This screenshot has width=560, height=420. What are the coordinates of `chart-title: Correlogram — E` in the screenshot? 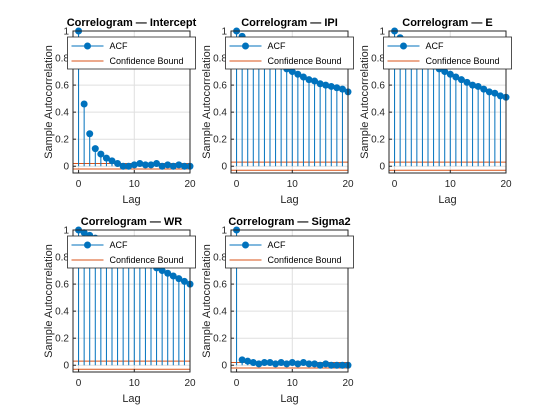 It's located at (447, 23).